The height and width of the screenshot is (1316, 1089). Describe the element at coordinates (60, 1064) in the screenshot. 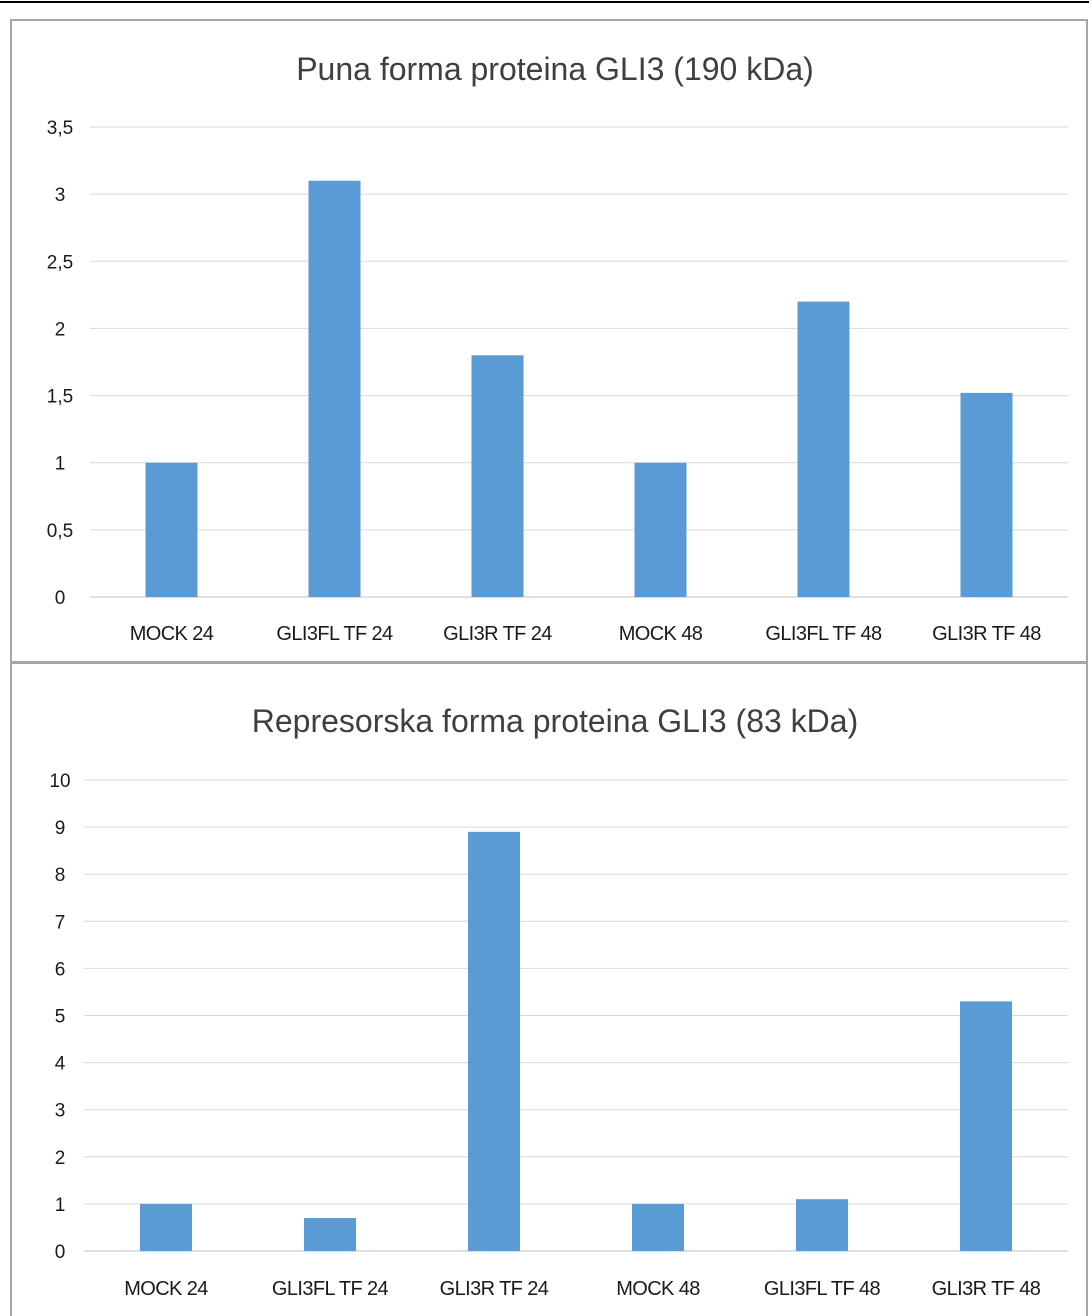

I see `y-tick-label: 4` at that location.